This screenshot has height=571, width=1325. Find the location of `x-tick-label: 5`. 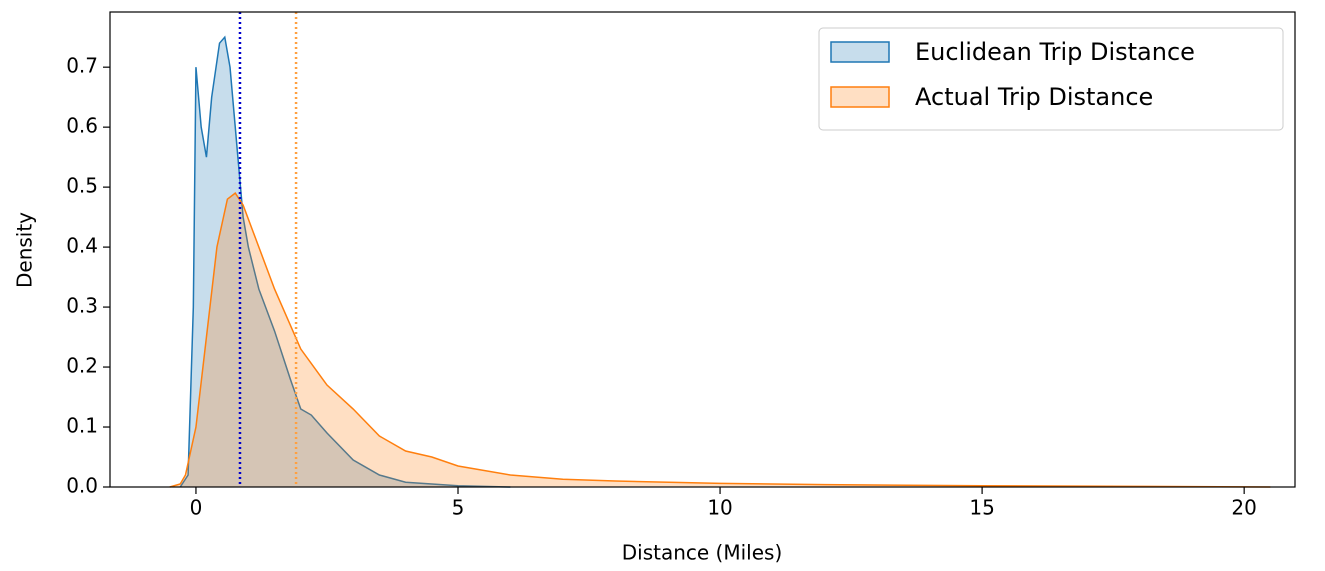

x-tick-label: 5 is located at coordinates (458, 508).